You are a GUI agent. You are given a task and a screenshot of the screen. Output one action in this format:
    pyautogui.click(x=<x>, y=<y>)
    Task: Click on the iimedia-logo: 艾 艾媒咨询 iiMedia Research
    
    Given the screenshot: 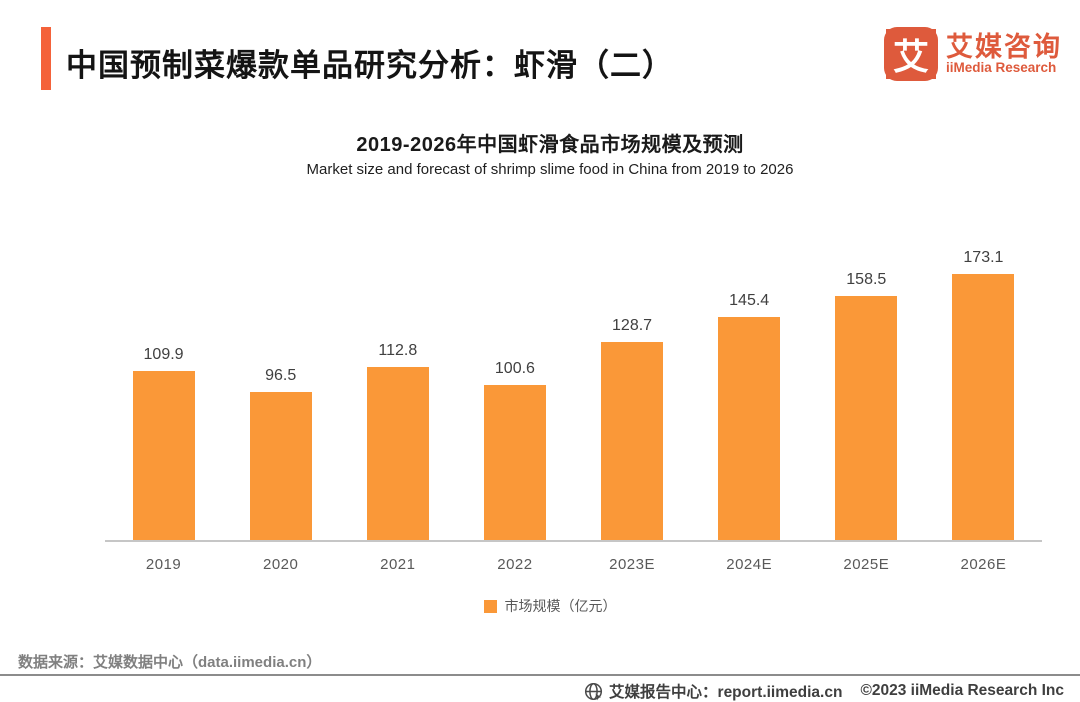 What is the action you would take?
    pyautogui.click(x=973, y=54)
    